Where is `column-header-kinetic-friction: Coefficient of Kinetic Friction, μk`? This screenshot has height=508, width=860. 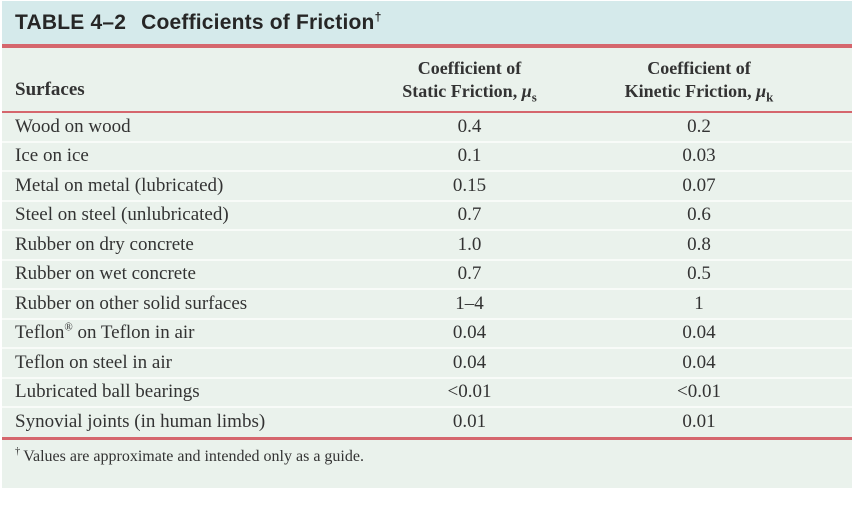
column-header-kinetic-friction: Coefficient of Kinetic Friction, μk is located at coordinates (719, 80).